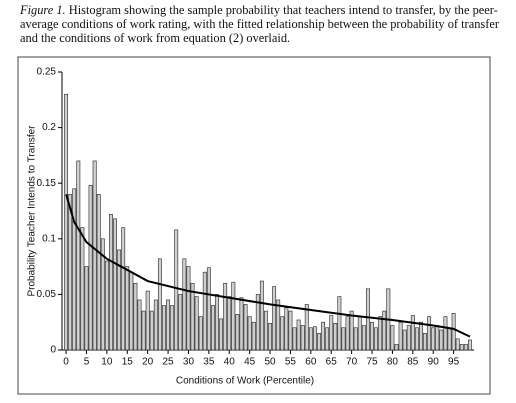  I want to click on x-tick-label: 10, so click(107, 362).